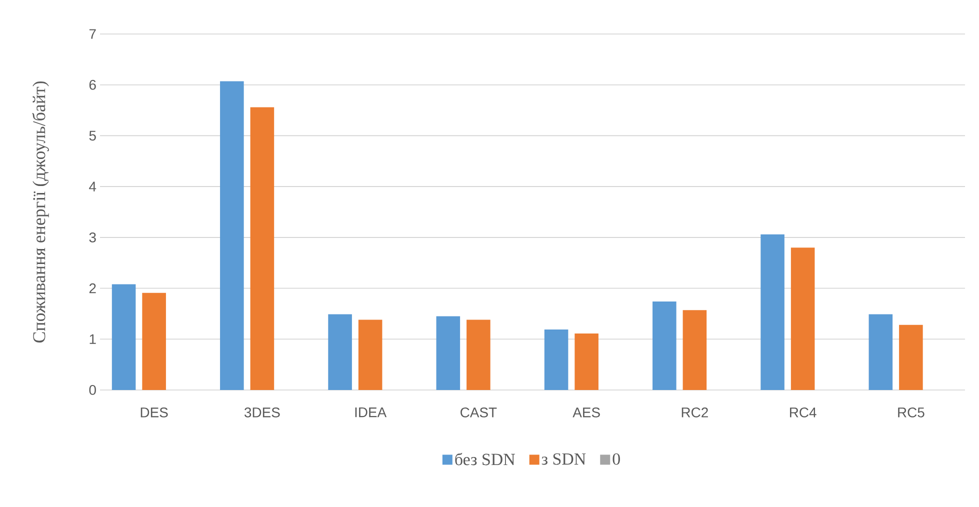 Image resolution: width=979 pixels, height=507 pixels. I want to click on x-tick-label: CAST, so click(478, 412).